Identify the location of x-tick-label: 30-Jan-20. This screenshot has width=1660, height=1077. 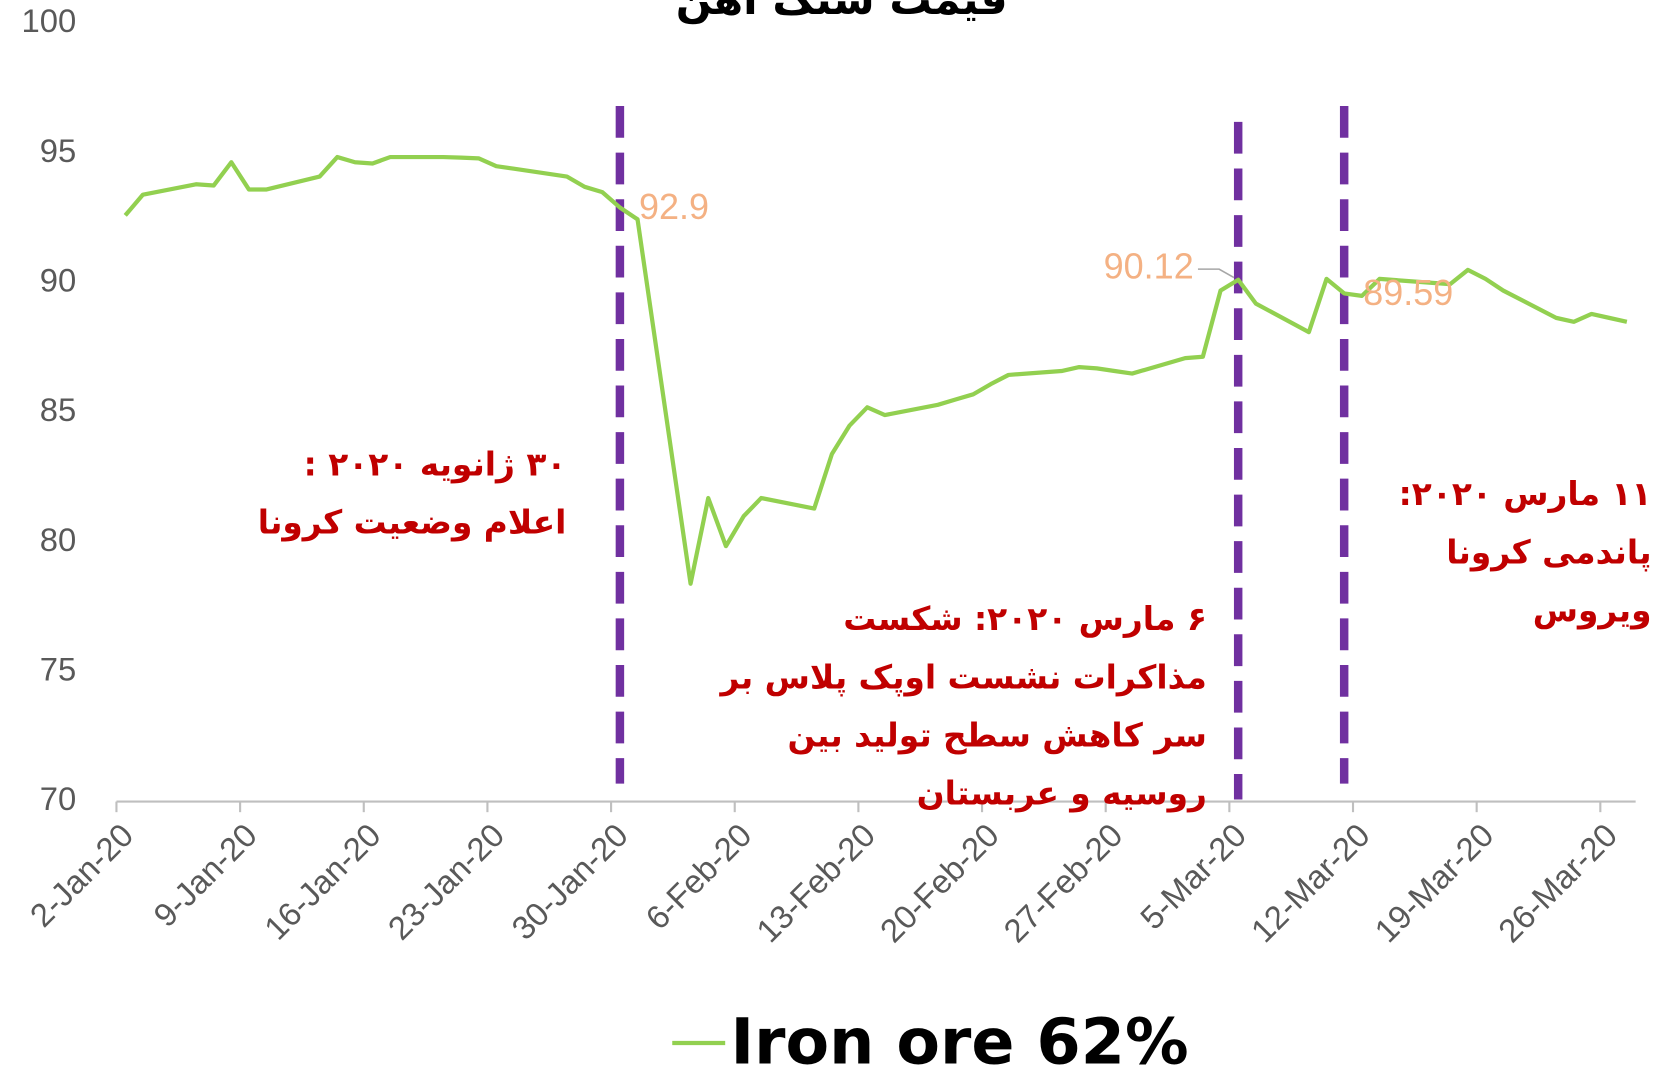
(569, 881).